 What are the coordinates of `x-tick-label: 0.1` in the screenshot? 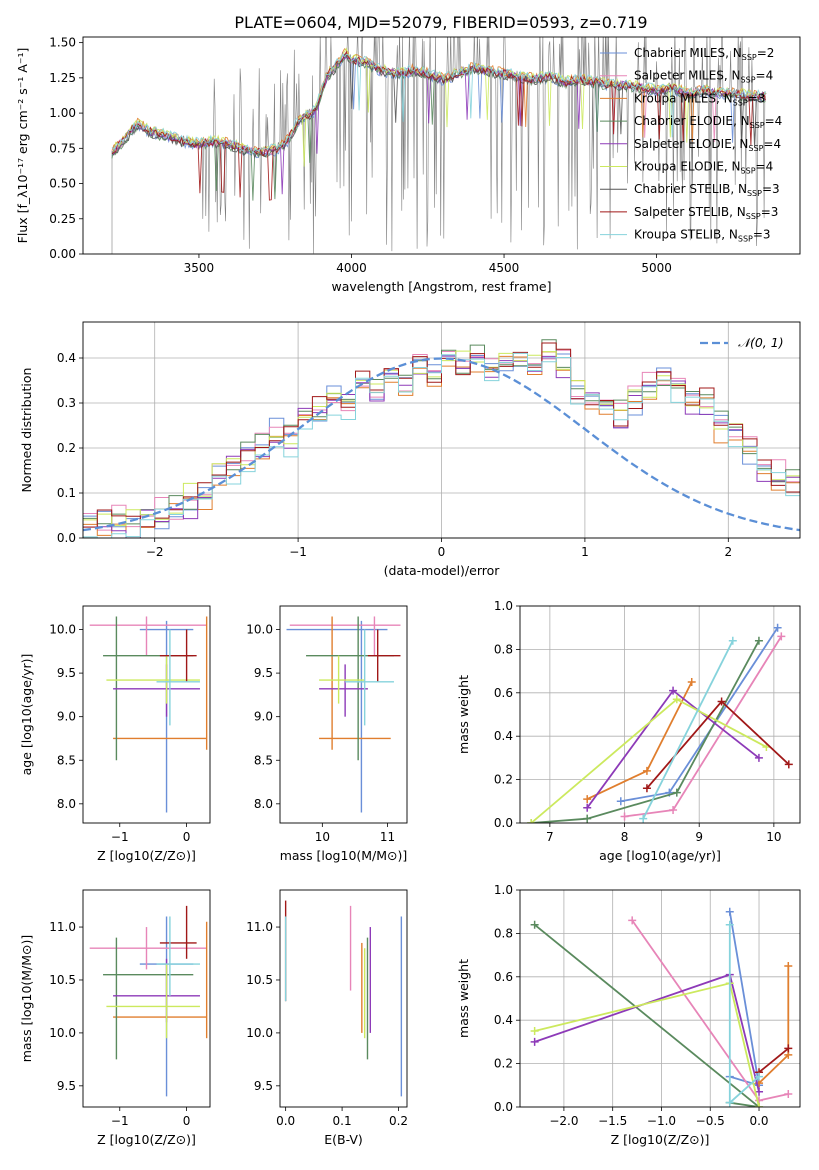 It's located at (342, 1121).